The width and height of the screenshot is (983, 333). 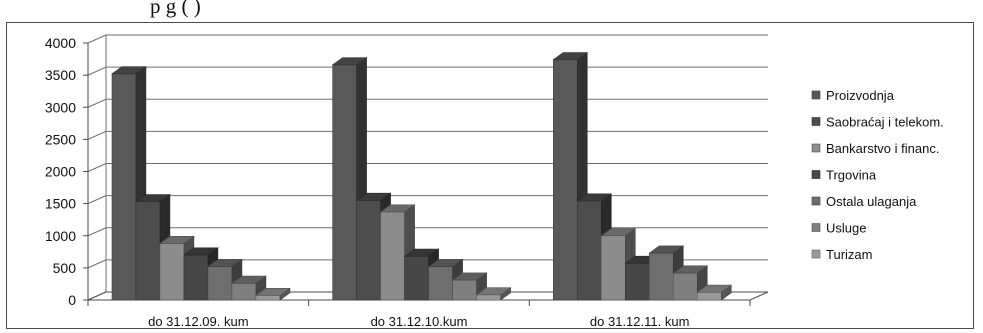 I want to click on legend-item: Bankarstvo i financ., so click(x=875, y=148).